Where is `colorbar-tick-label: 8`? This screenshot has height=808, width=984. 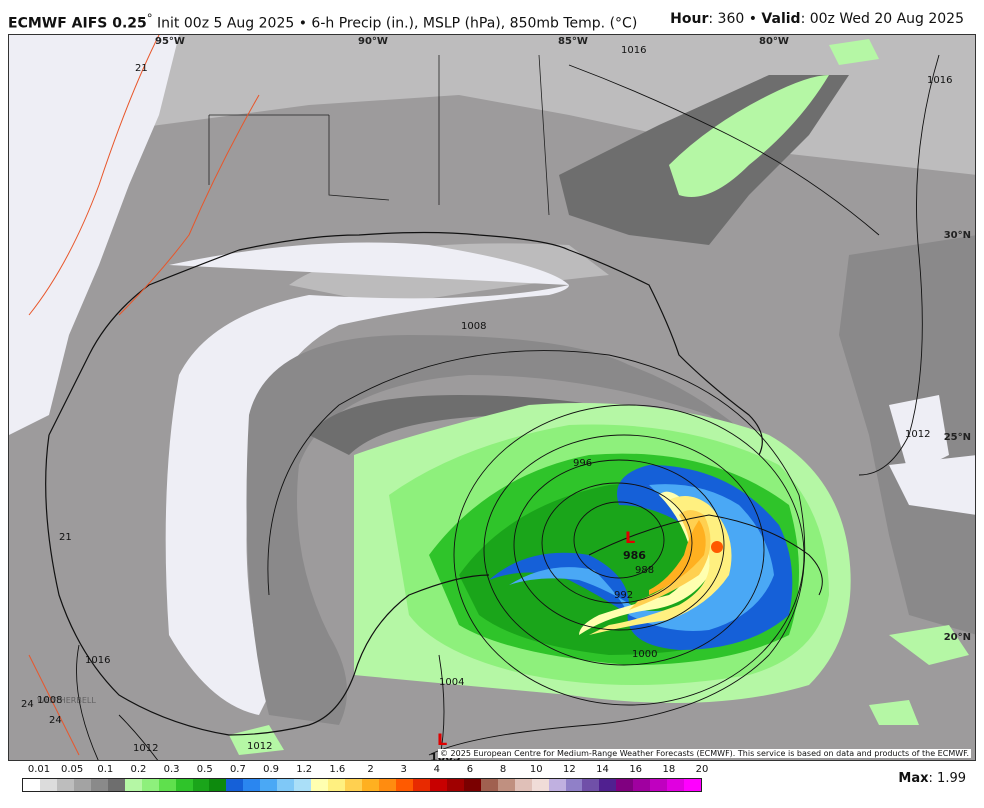 colorbar-tick-label: 8 is located at coordinates (503, 769).